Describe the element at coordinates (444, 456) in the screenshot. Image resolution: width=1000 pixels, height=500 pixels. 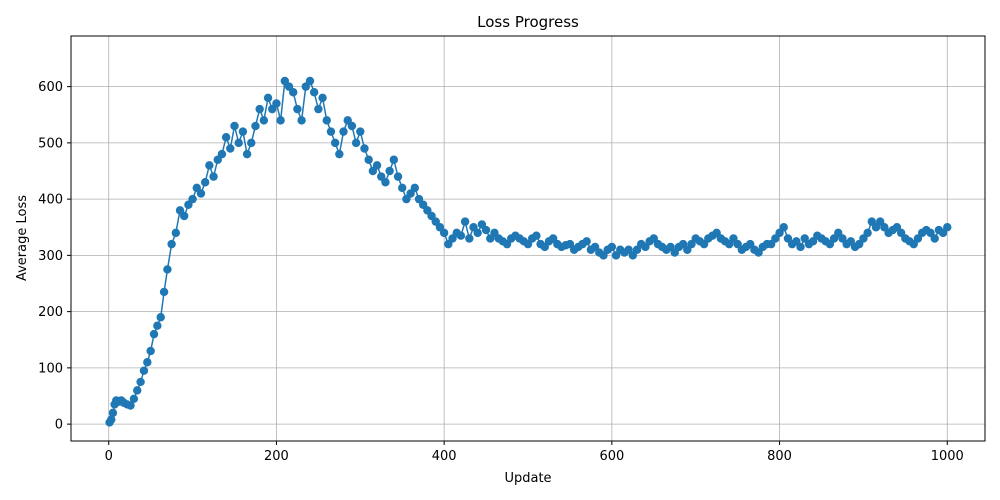
I see `x-tick-label: 400` at that location.